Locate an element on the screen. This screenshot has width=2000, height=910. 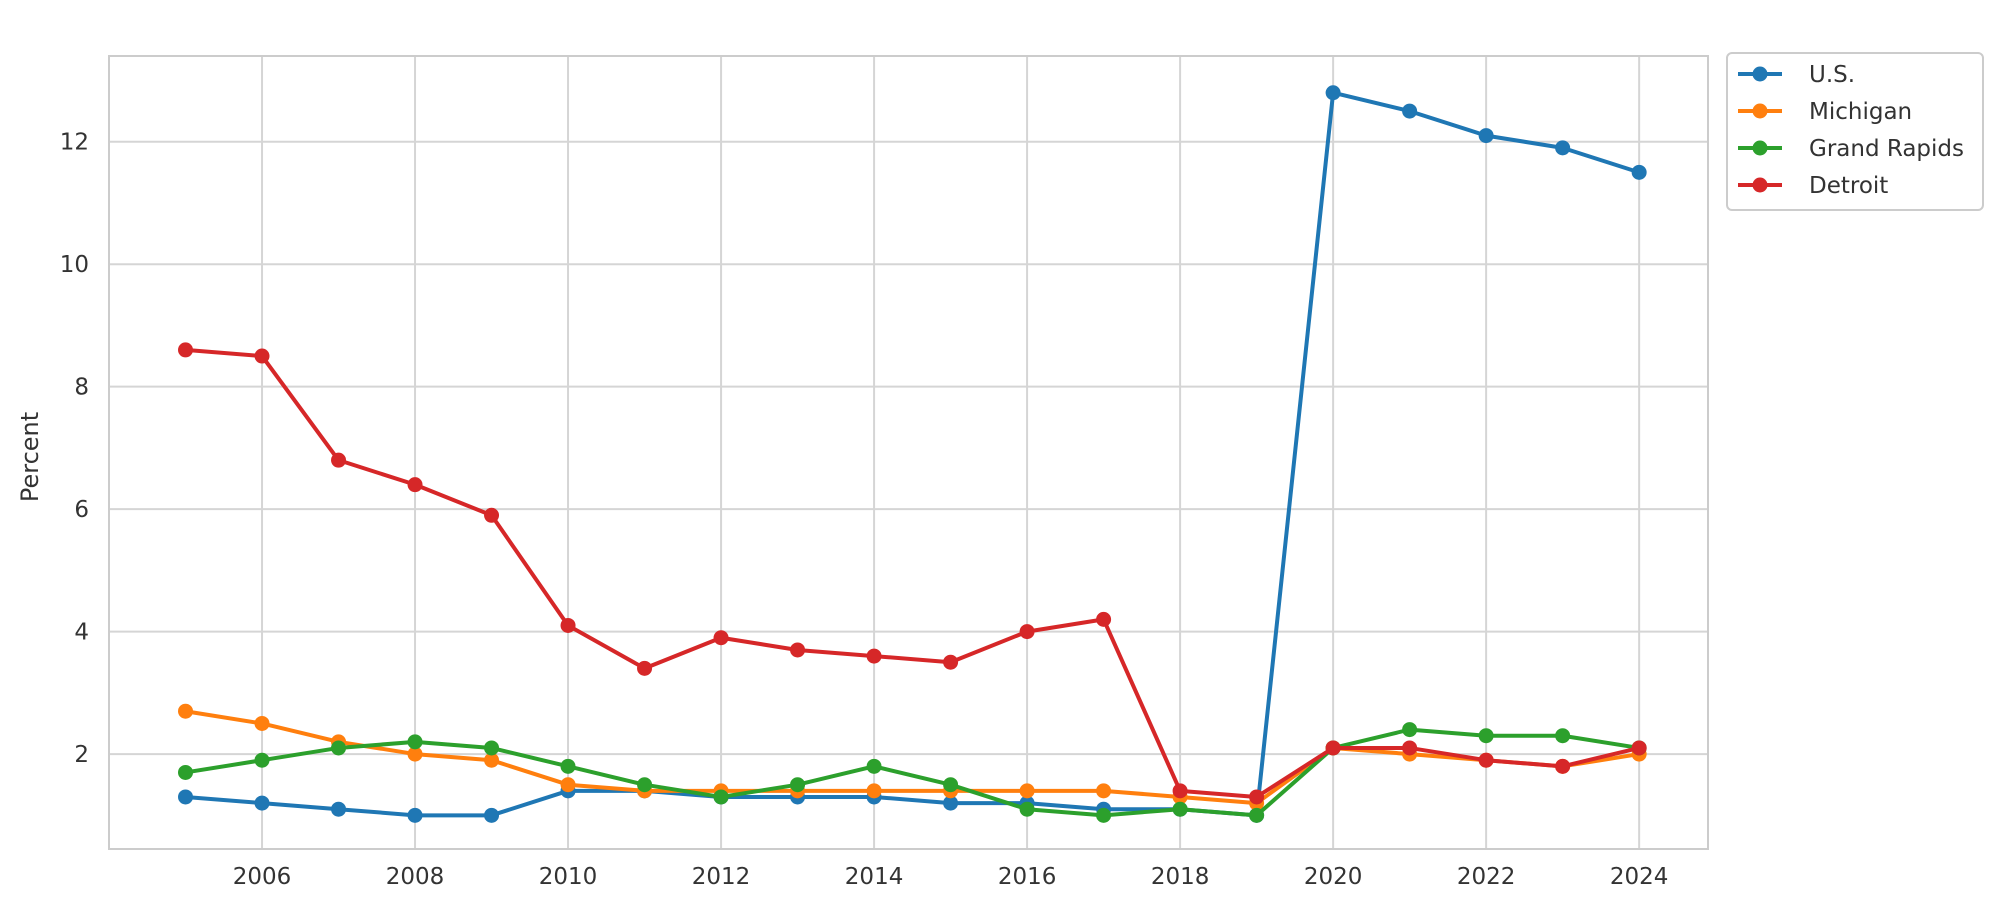
legend-box is located at coordinates (1855, 131).